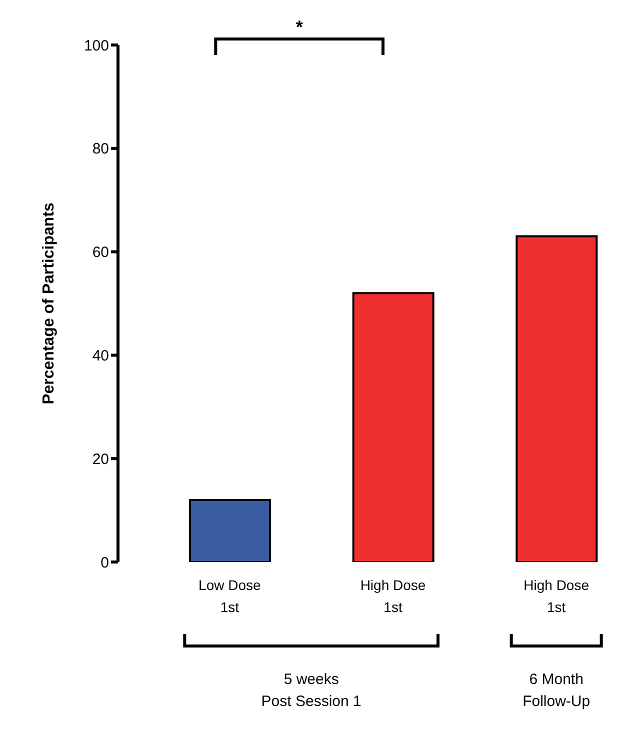  What do you see at coordinates (49, 303) in the screenshot?
I see `y-axis-title: Percentage of Participants` at bounding box center [49, 303].